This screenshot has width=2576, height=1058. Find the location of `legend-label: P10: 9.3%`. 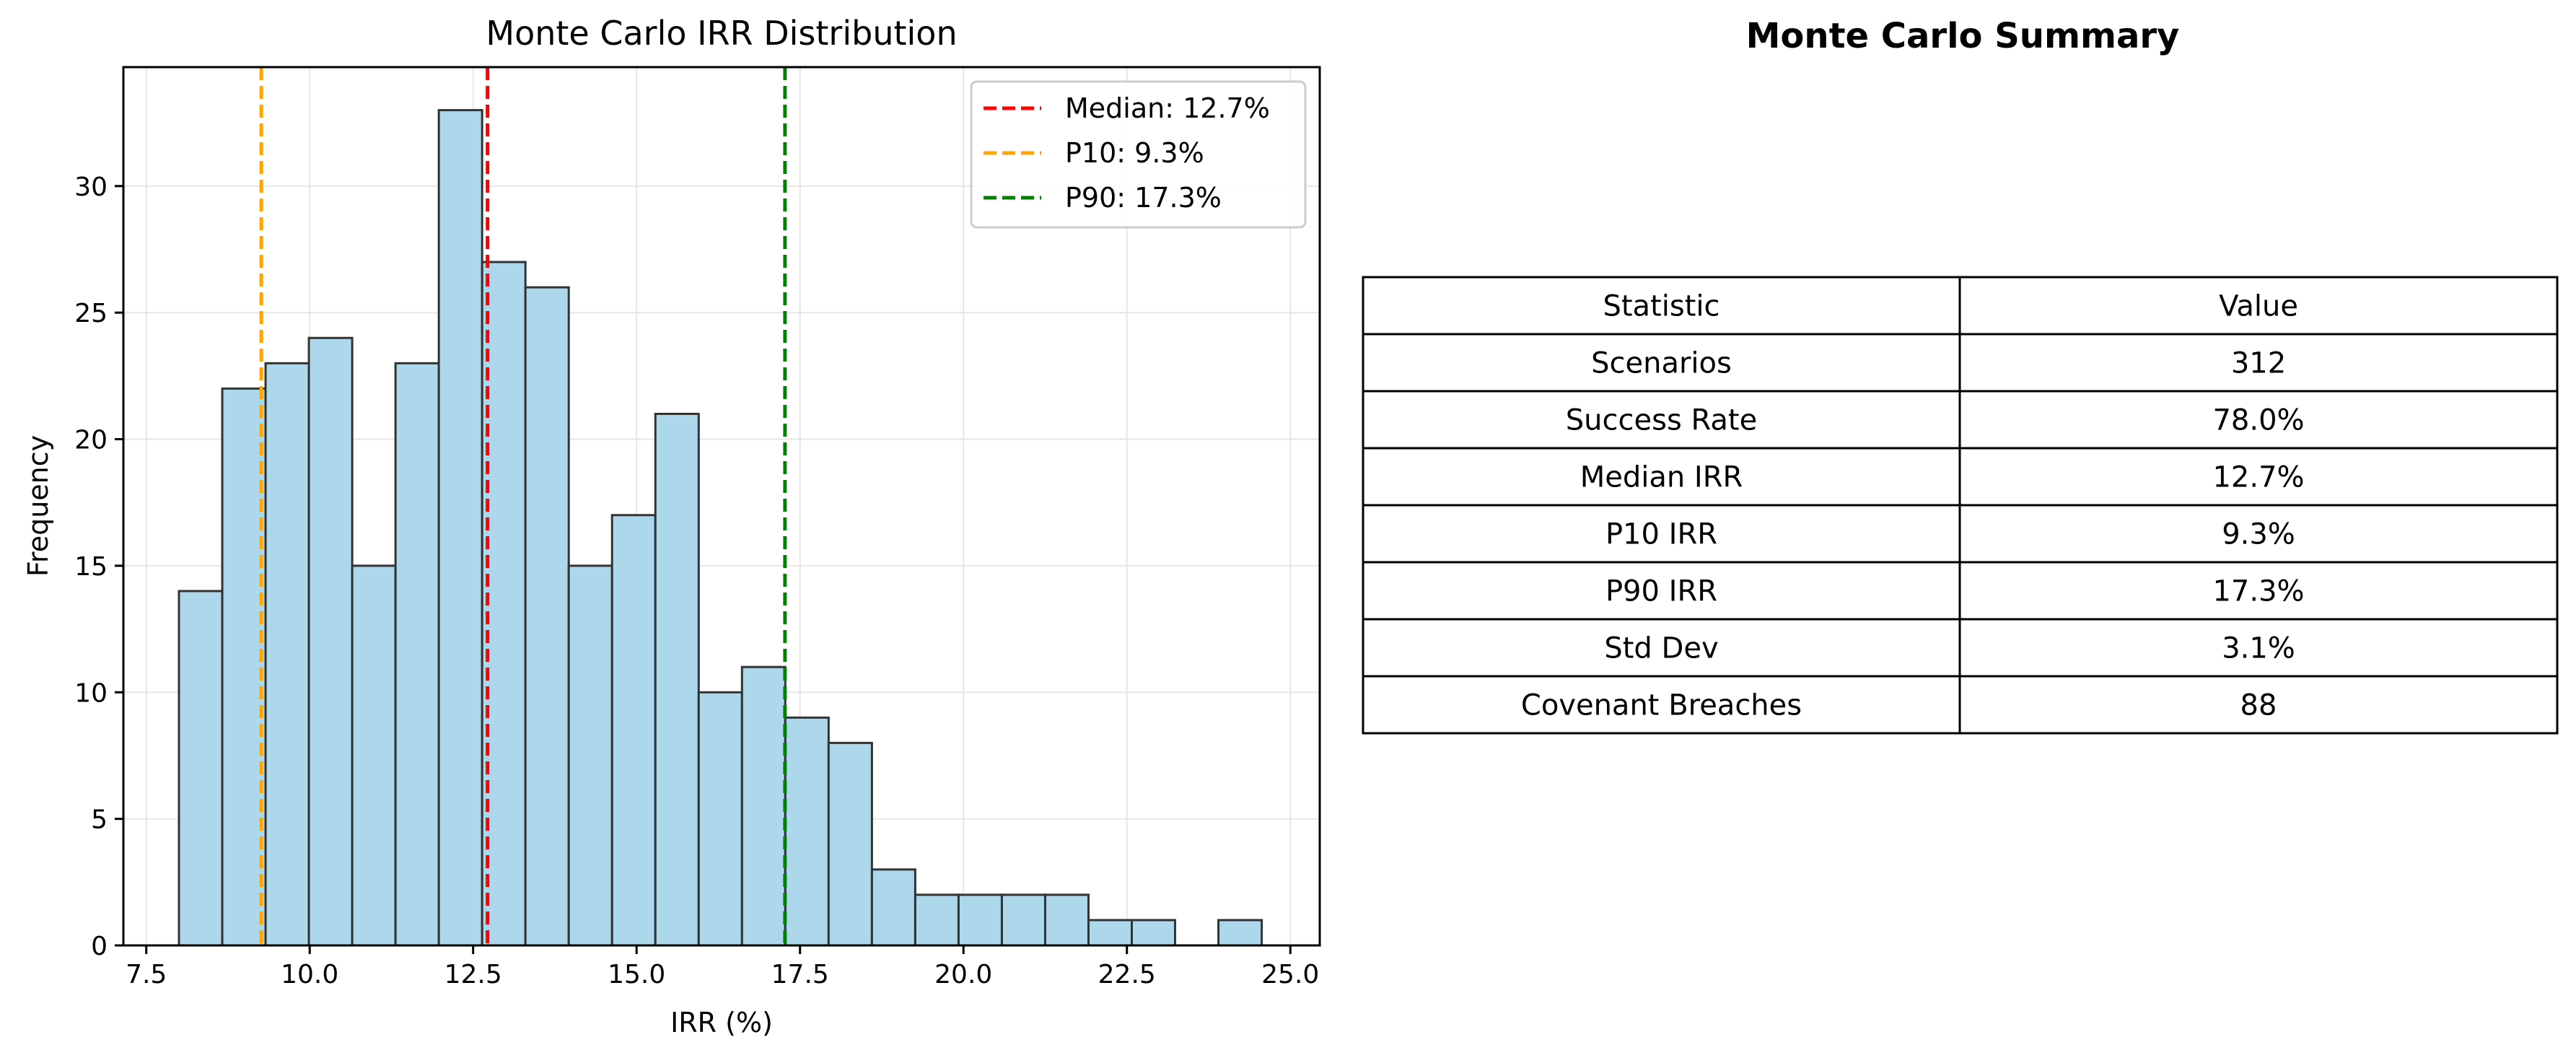

legend-label: P10: 9.3% is located at coordinates (1134, 153).